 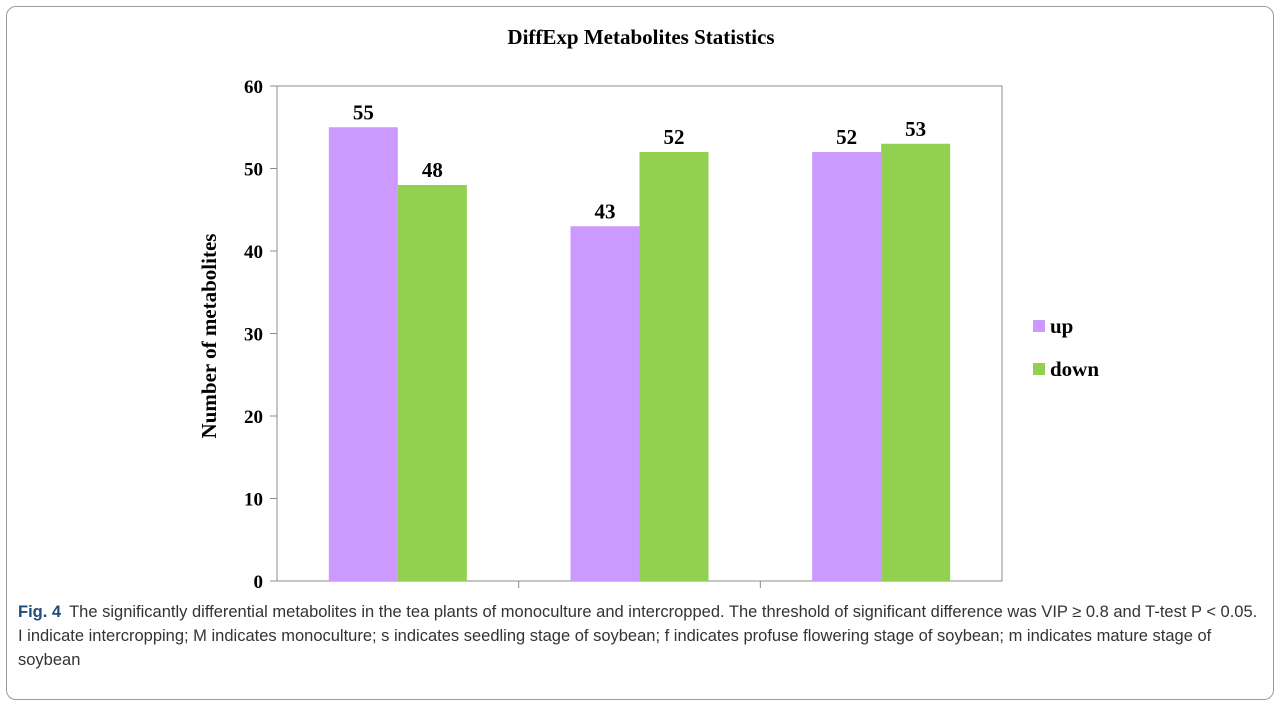 What do you see at coordinates (1039, 369) in the screenshot?
I see `legend-swatch-down` at bounding box center [1039, 369].